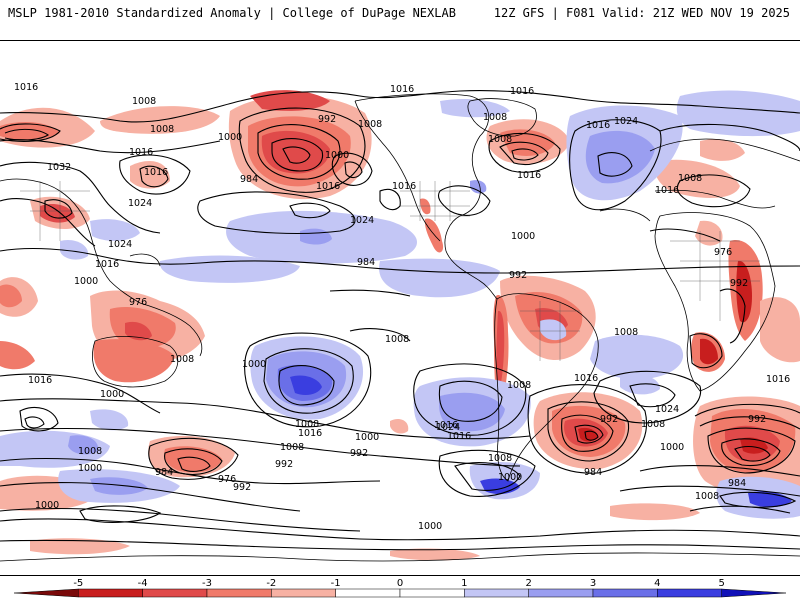 This screenshot has height=604, width=800. I want to click on legend-tick-label: -1, so click(336, 583).